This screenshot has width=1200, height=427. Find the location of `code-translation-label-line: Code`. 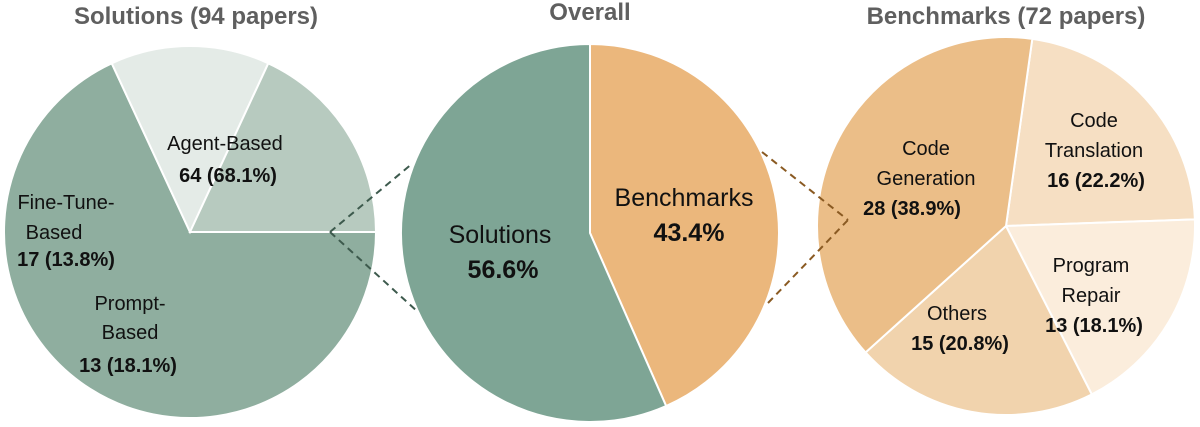

code-translation-label-line: Code is located at coordinates (1094, 121).